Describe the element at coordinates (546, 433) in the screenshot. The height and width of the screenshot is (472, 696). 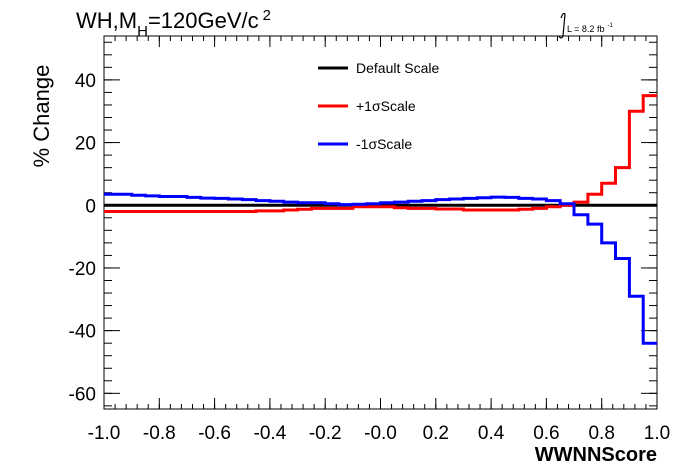
I see `x-tick-label: 0.6` at that location.